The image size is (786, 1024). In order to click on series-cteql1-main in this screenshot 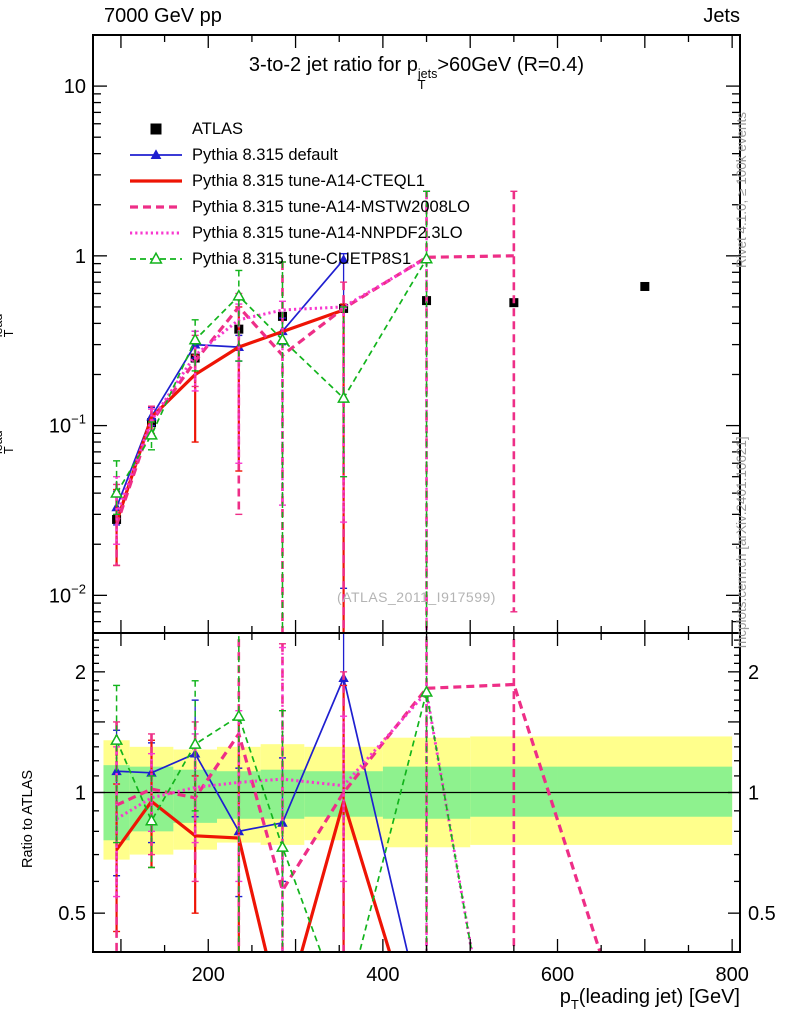, I will do `click(230, 468)`.